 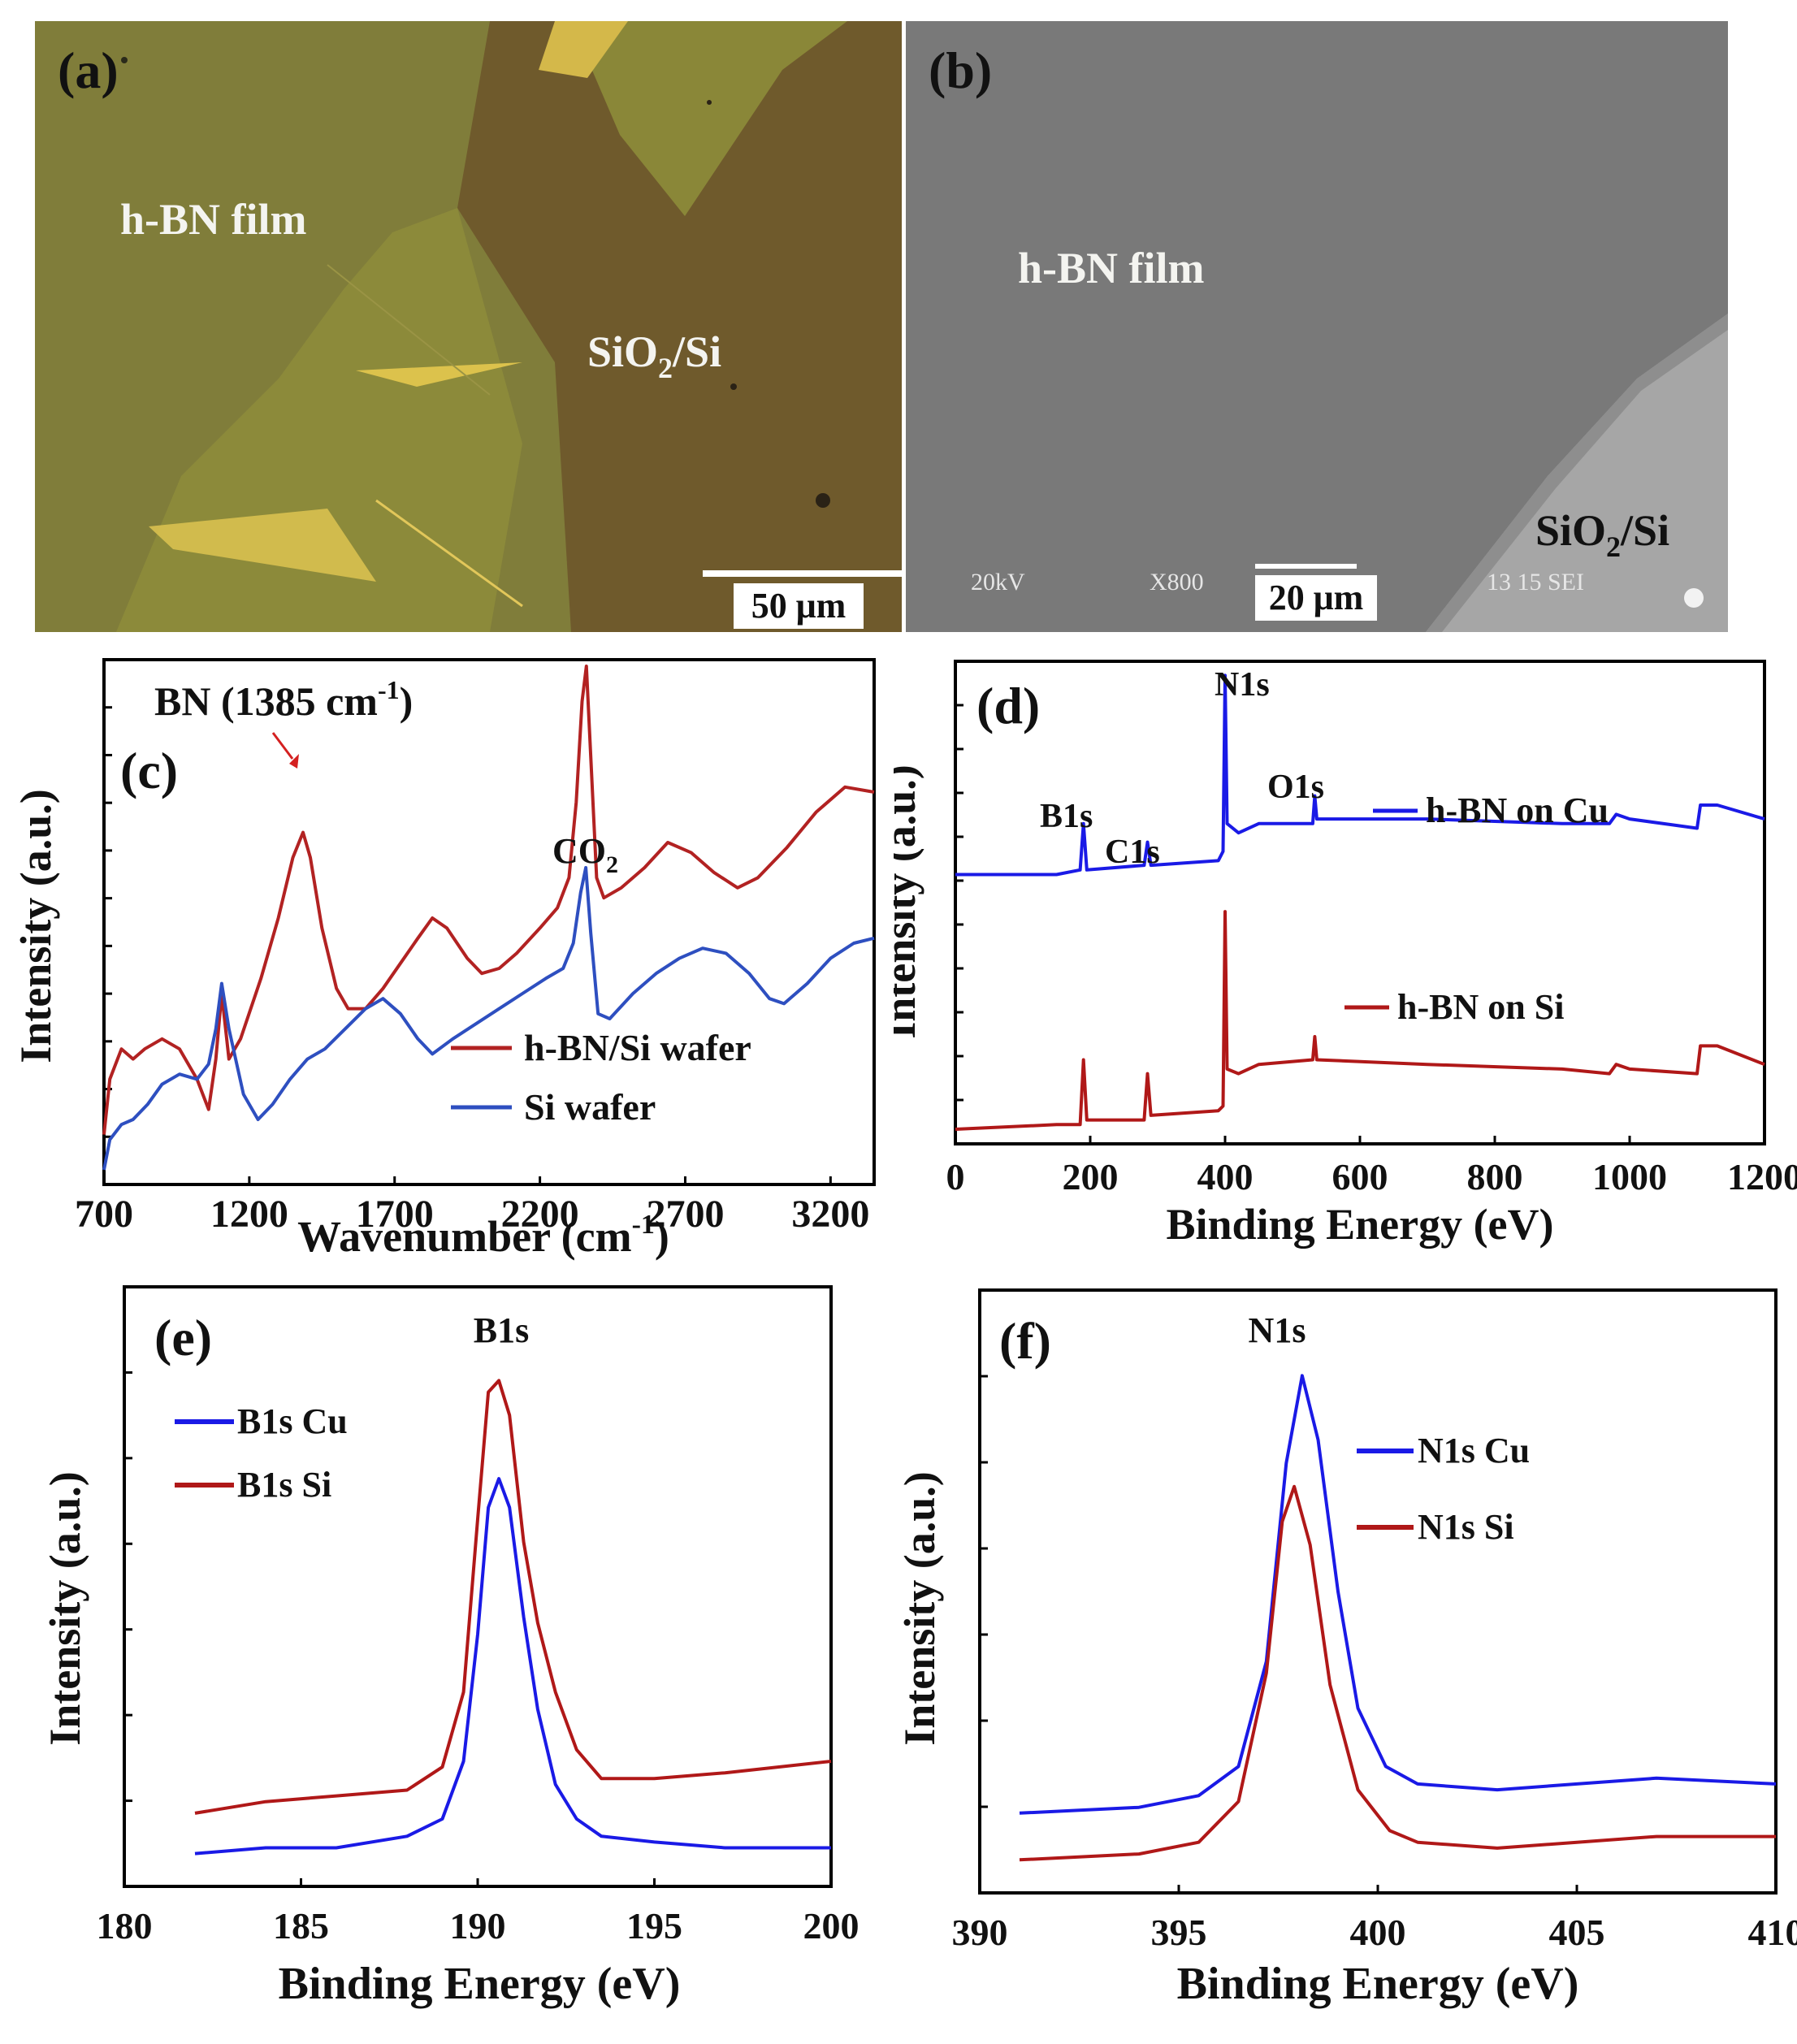 What do you see at coordinates (301, 1926) in the screenshot?
I see `x-tick-label: 185` at bounding box center [301, 1926].